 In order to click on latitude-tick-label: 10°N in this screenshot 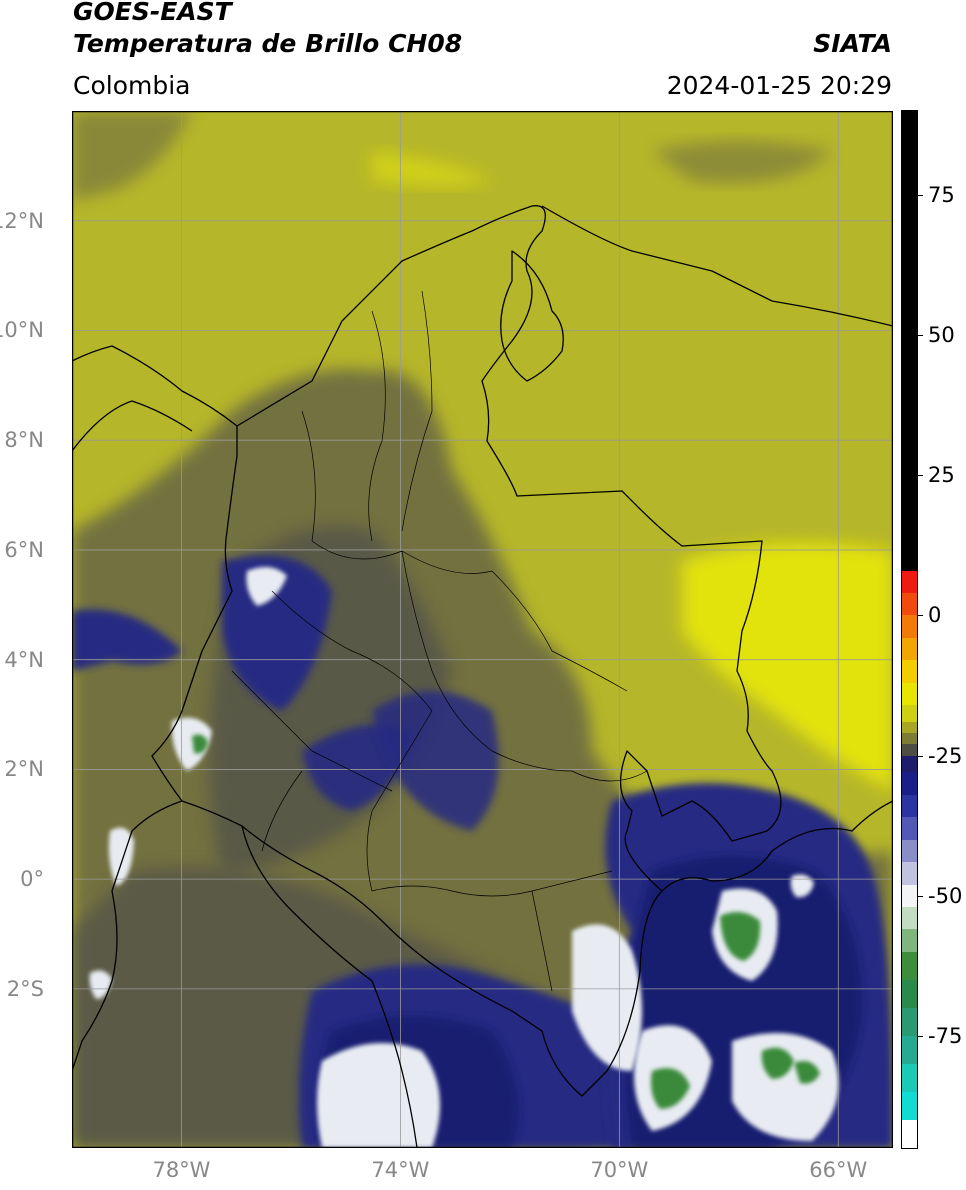, I will do `click(22, 330)`.